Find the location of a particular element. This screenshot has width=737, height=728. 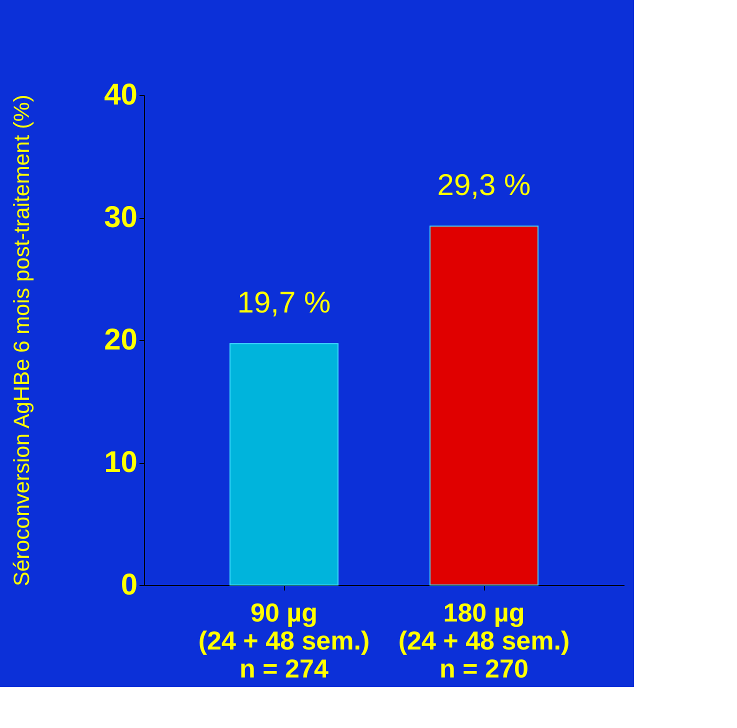

x-tick-label: 180 µg (24 + 48 sem.) n = 270 is located at coordinates (484, 641).